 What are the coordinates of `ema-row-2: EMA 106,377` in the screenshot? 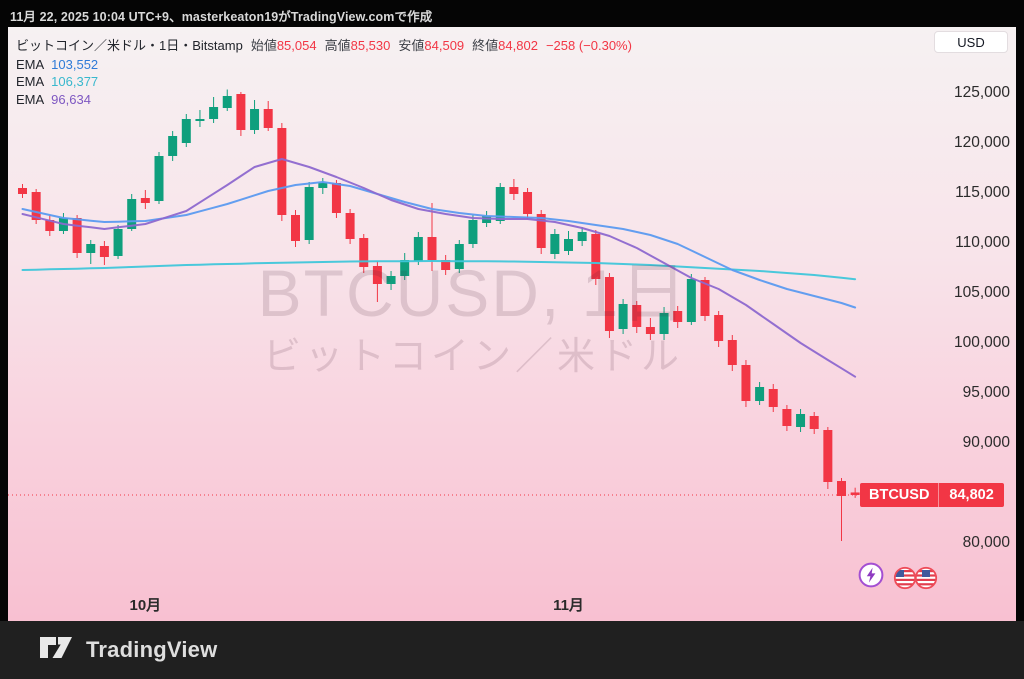 It's located at (324, 81).